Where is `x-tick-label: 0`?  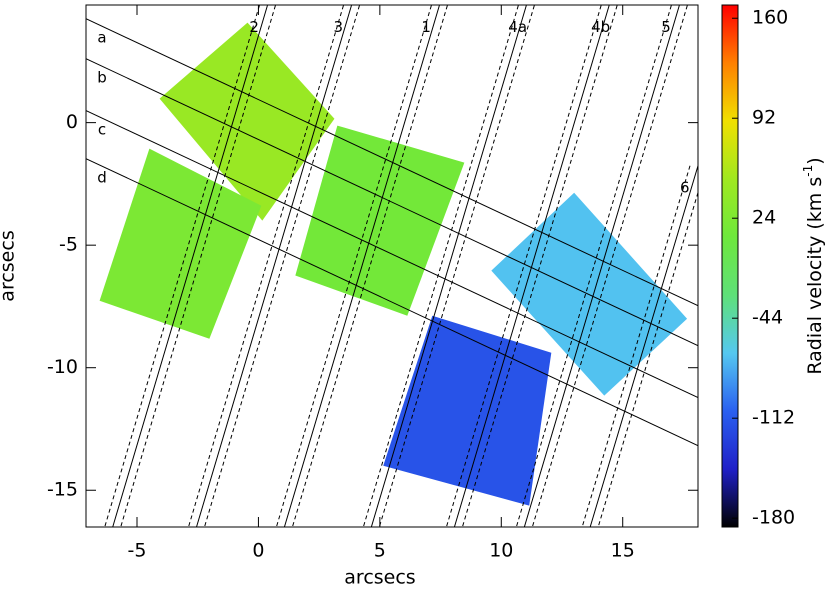
x-tick-label: 0 is located at coordinates (258, 551).